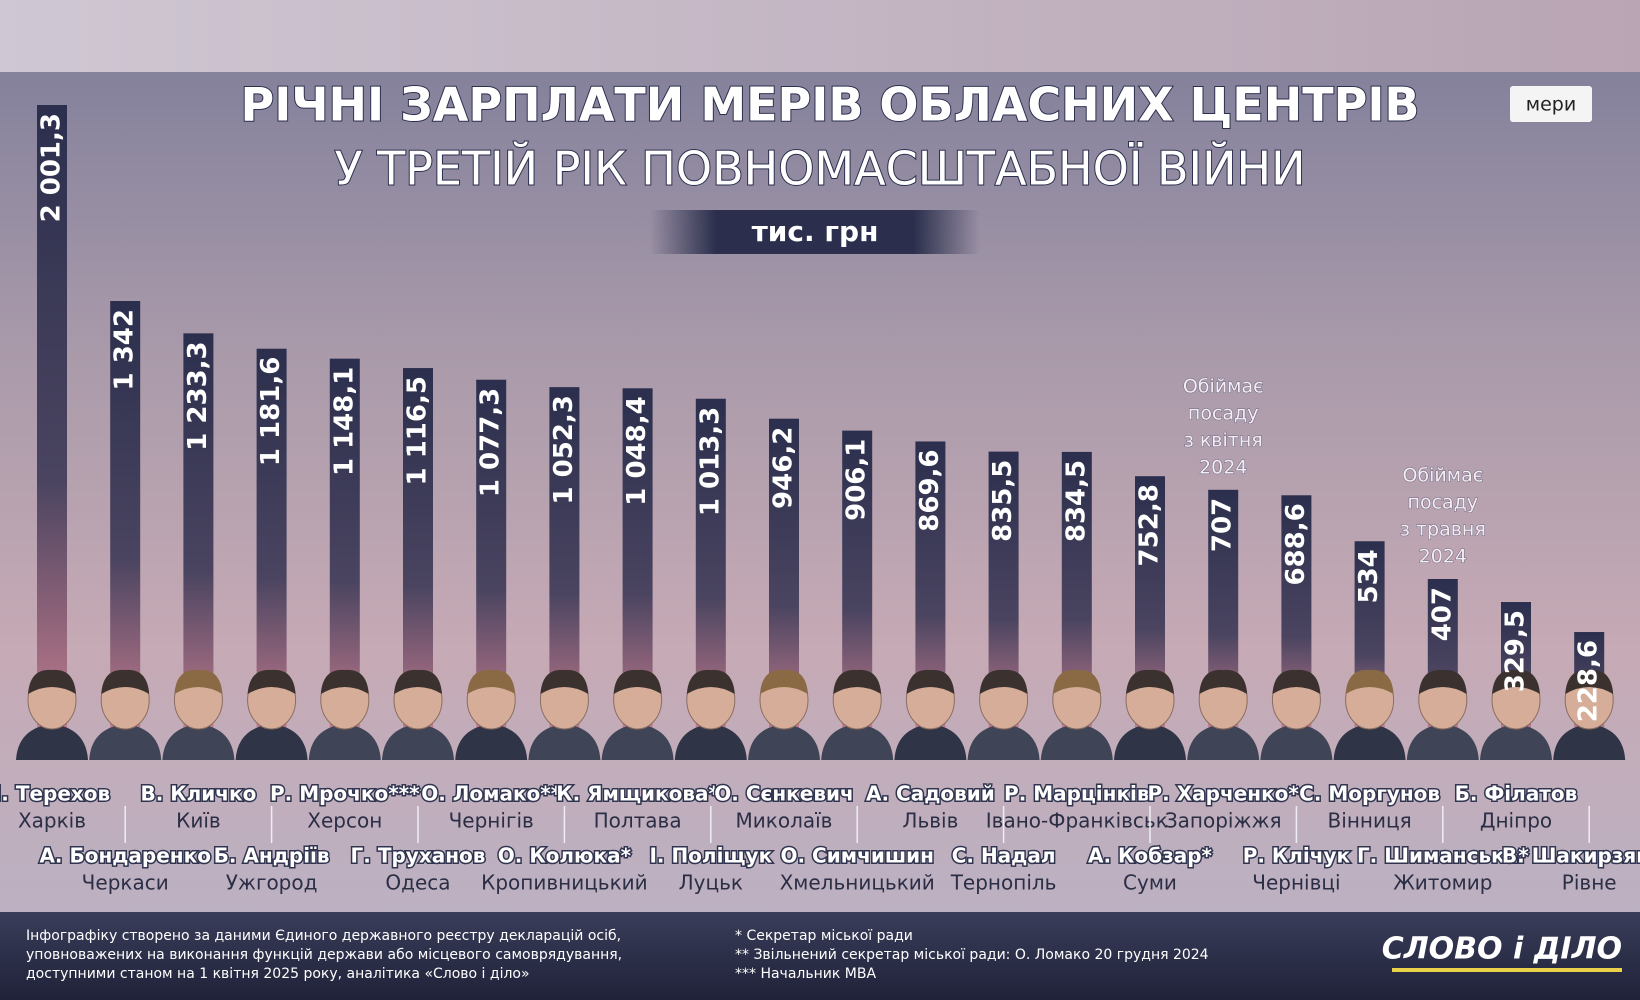 Image resolution: width=1640 pixels, height=1000 pixels. I want to click on value-label: 834,5, so click(1076, 501).